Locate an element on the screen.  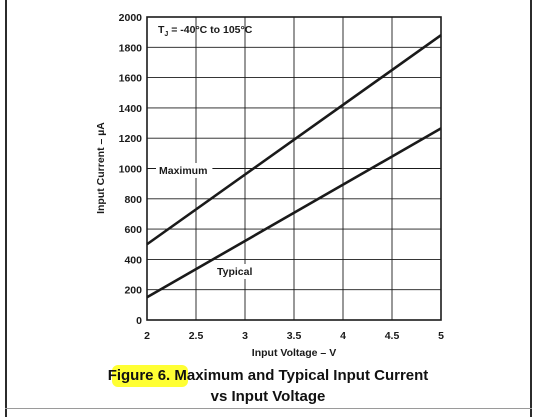
y-tick-label: 2000 is located at coordinates (131, 18).